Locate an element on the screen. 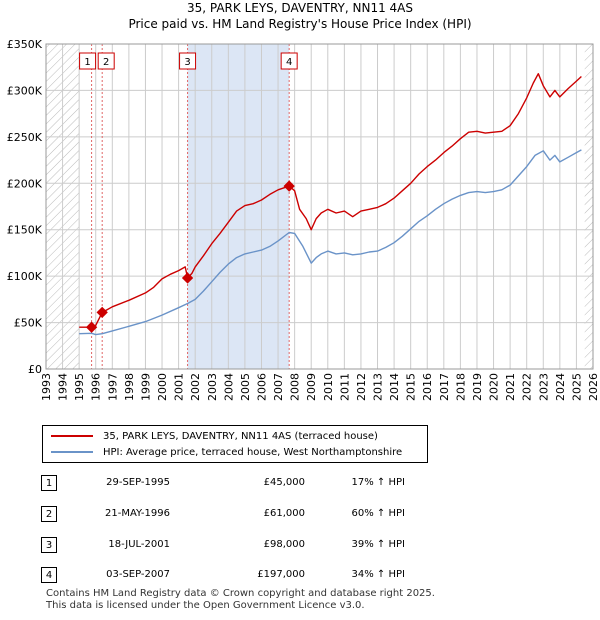  x-tick-label: 2004 is located at coordinates (228, 387).